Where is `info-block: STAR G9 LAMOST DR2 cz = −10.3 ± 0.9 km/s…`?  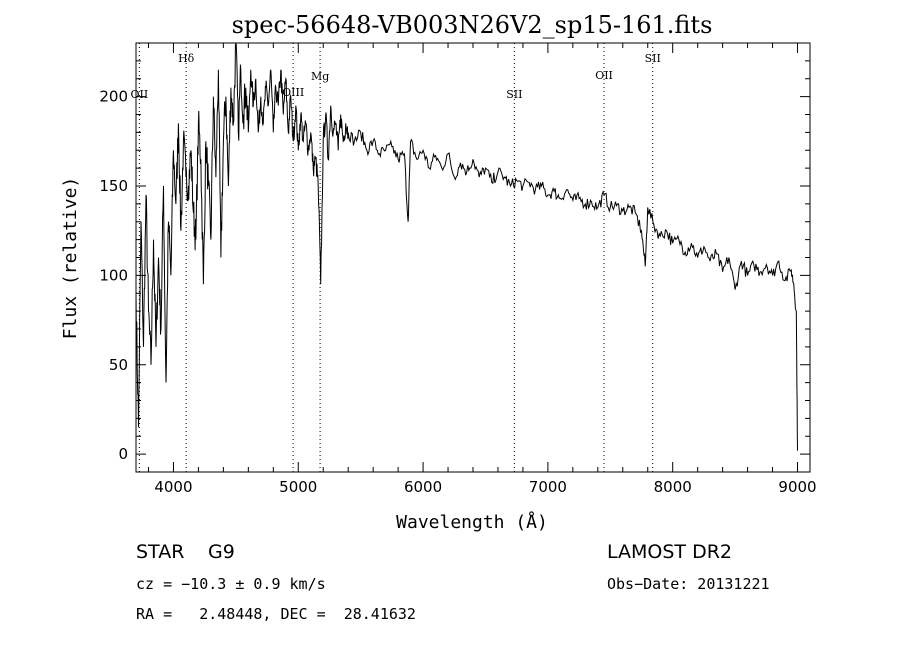 info-block: STAR G9 LAMOST DR2 cz = −10.3 ± 0.9 km/s… is located at coordinates (453, 582).